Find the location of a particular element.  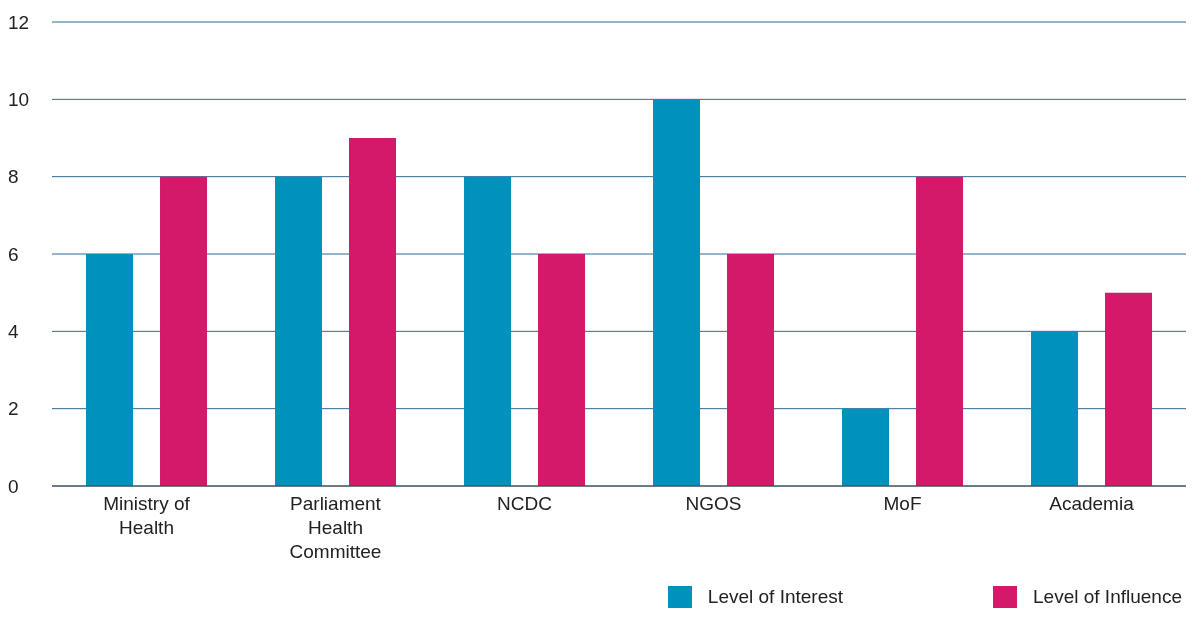

y-tick-label: 10 is located at coordinates (19, 100).